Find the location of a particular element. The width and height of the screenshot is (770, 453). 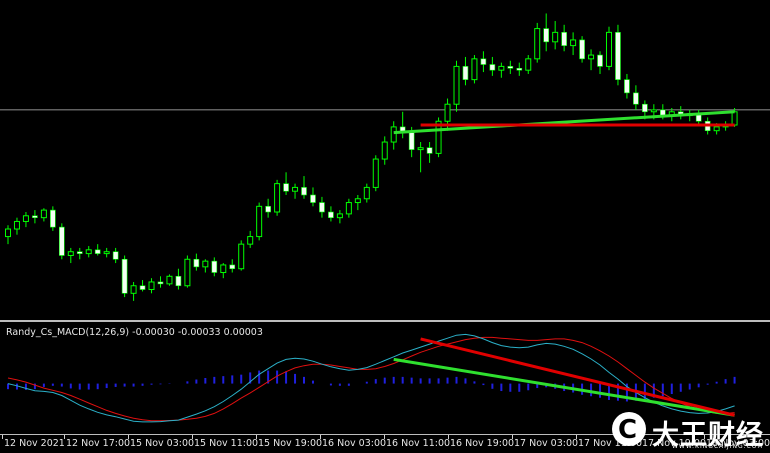

time-axis-label: 16 Nov 03:00 is located at coordinates (354, 443).